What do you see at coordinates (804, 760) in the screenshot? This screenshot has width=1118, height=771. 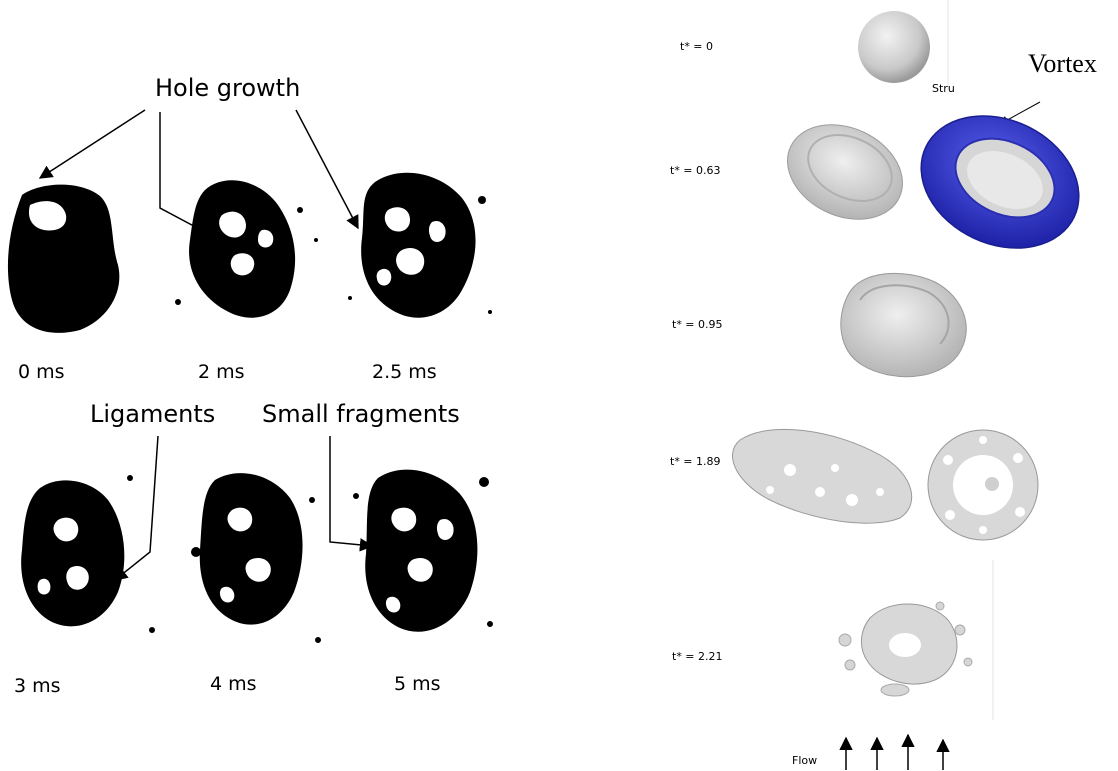 I see `flow-label: Flow` at bounding box center [804, 760].